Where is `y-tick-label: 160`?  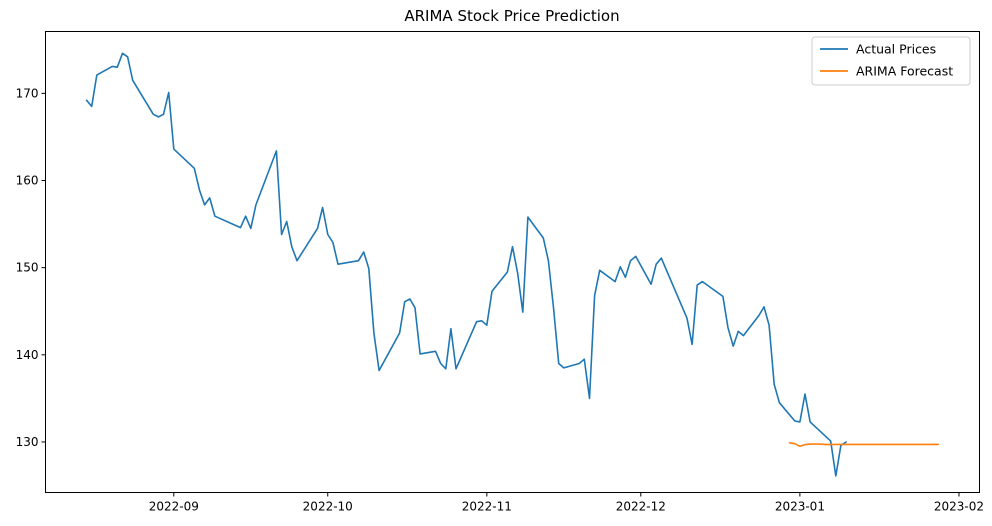 y-tick-label: 160 is located at coordinates (27, 181).